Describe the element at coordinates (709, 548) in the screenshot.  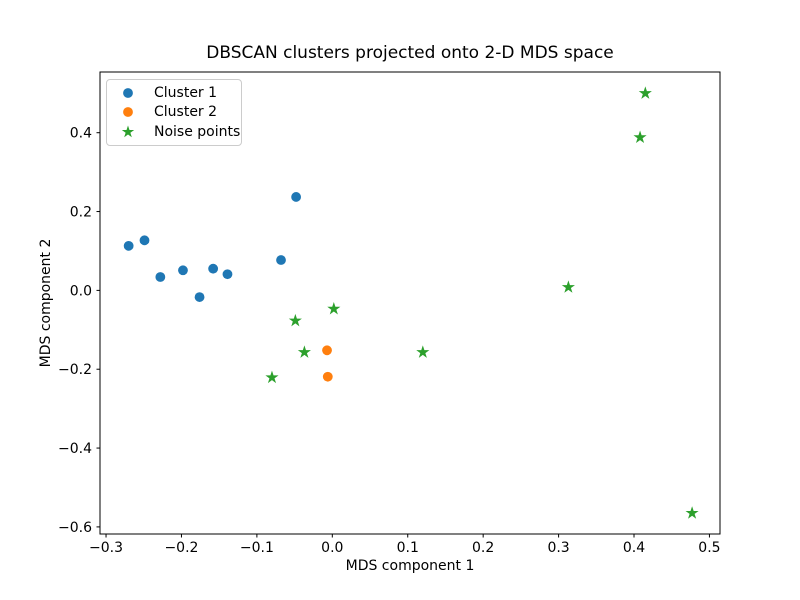
I see `x-tick-label: 0.5` at that location.